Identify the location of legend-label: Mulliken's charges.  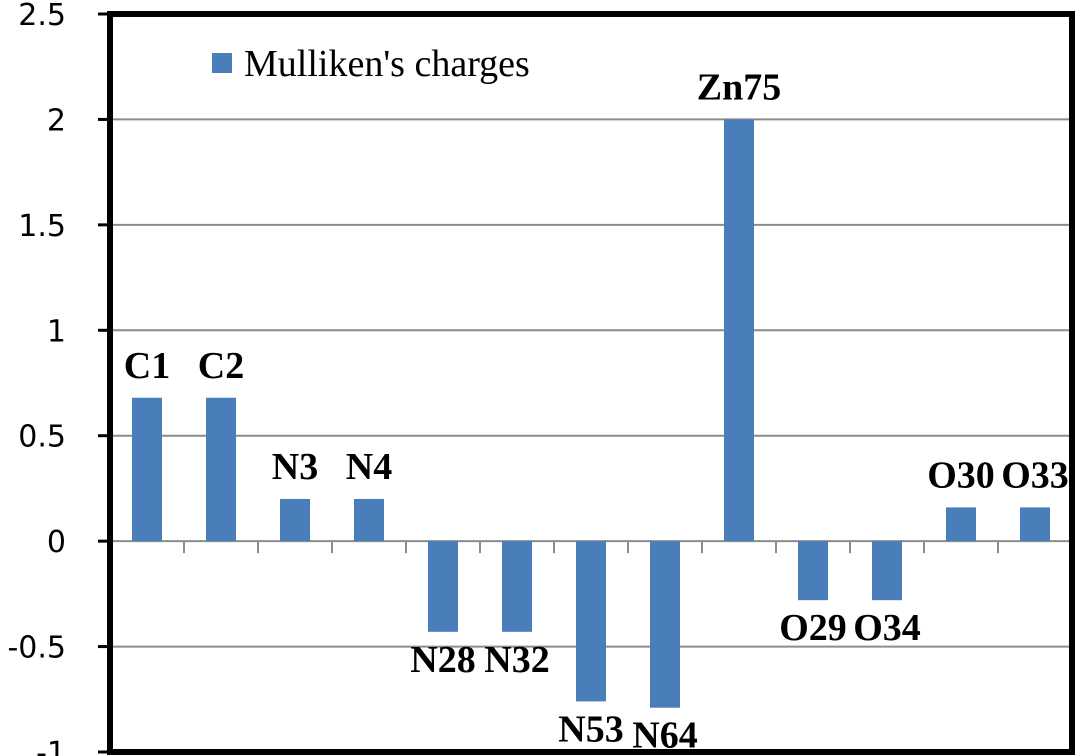
(387, 64).